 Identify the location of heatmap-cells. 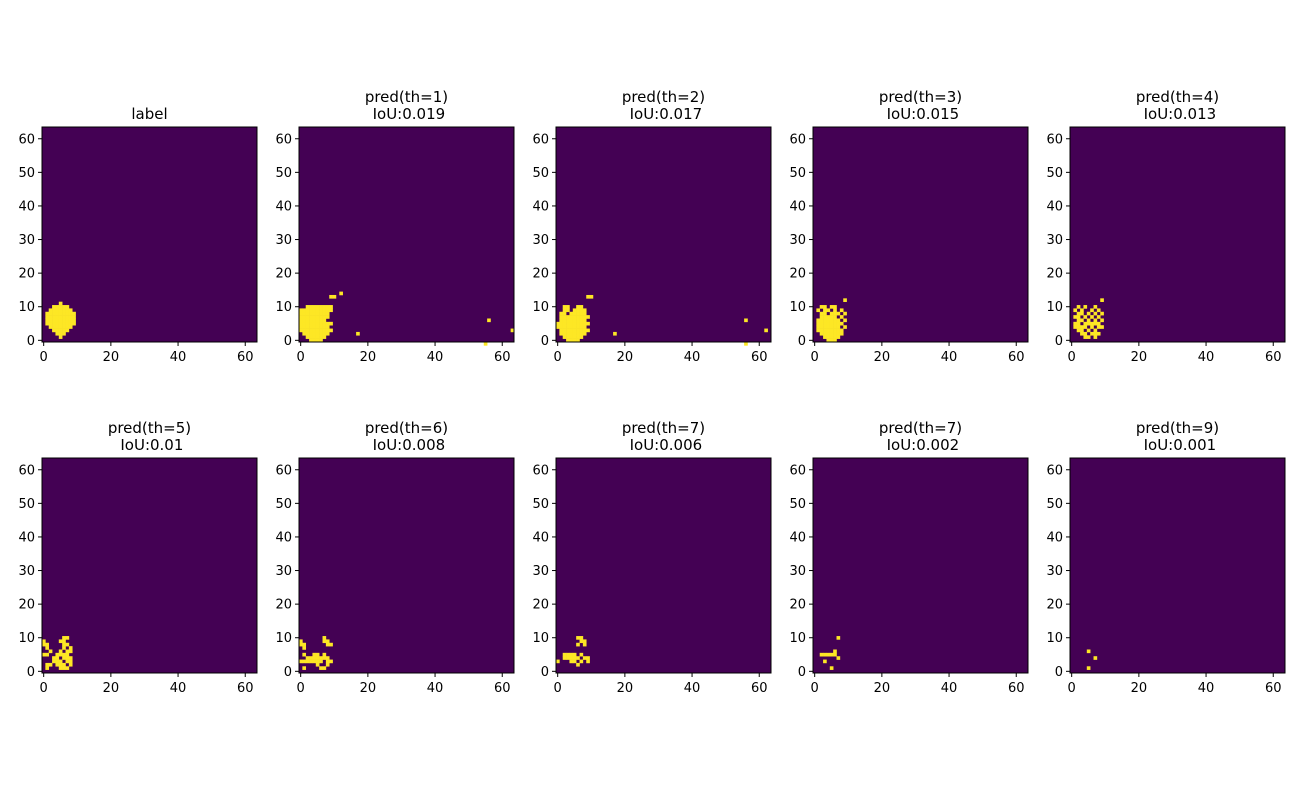
(60, 320).